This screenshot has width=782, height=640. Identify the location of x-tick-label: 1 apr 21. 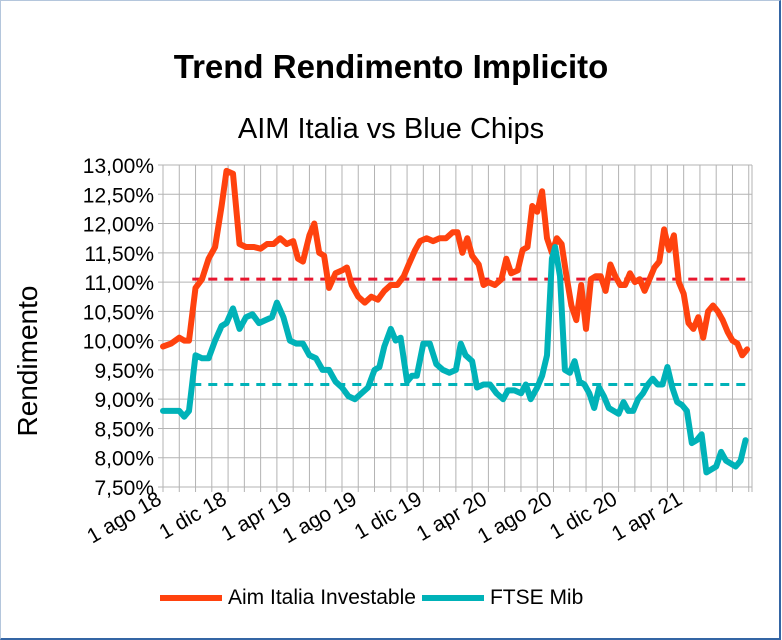
(647, 516).